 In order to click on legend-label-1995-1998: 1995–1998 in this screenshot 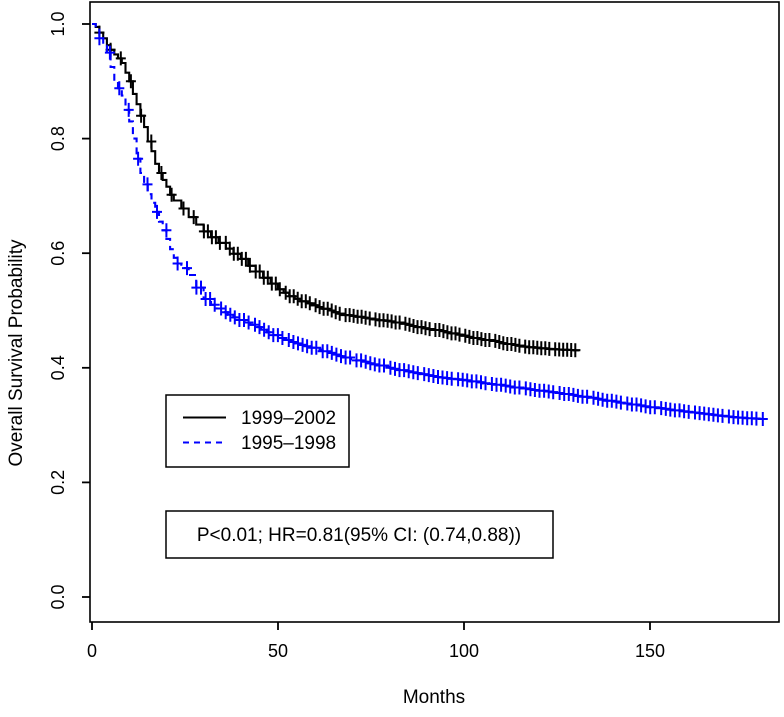, I will do `click(288, 443)`.